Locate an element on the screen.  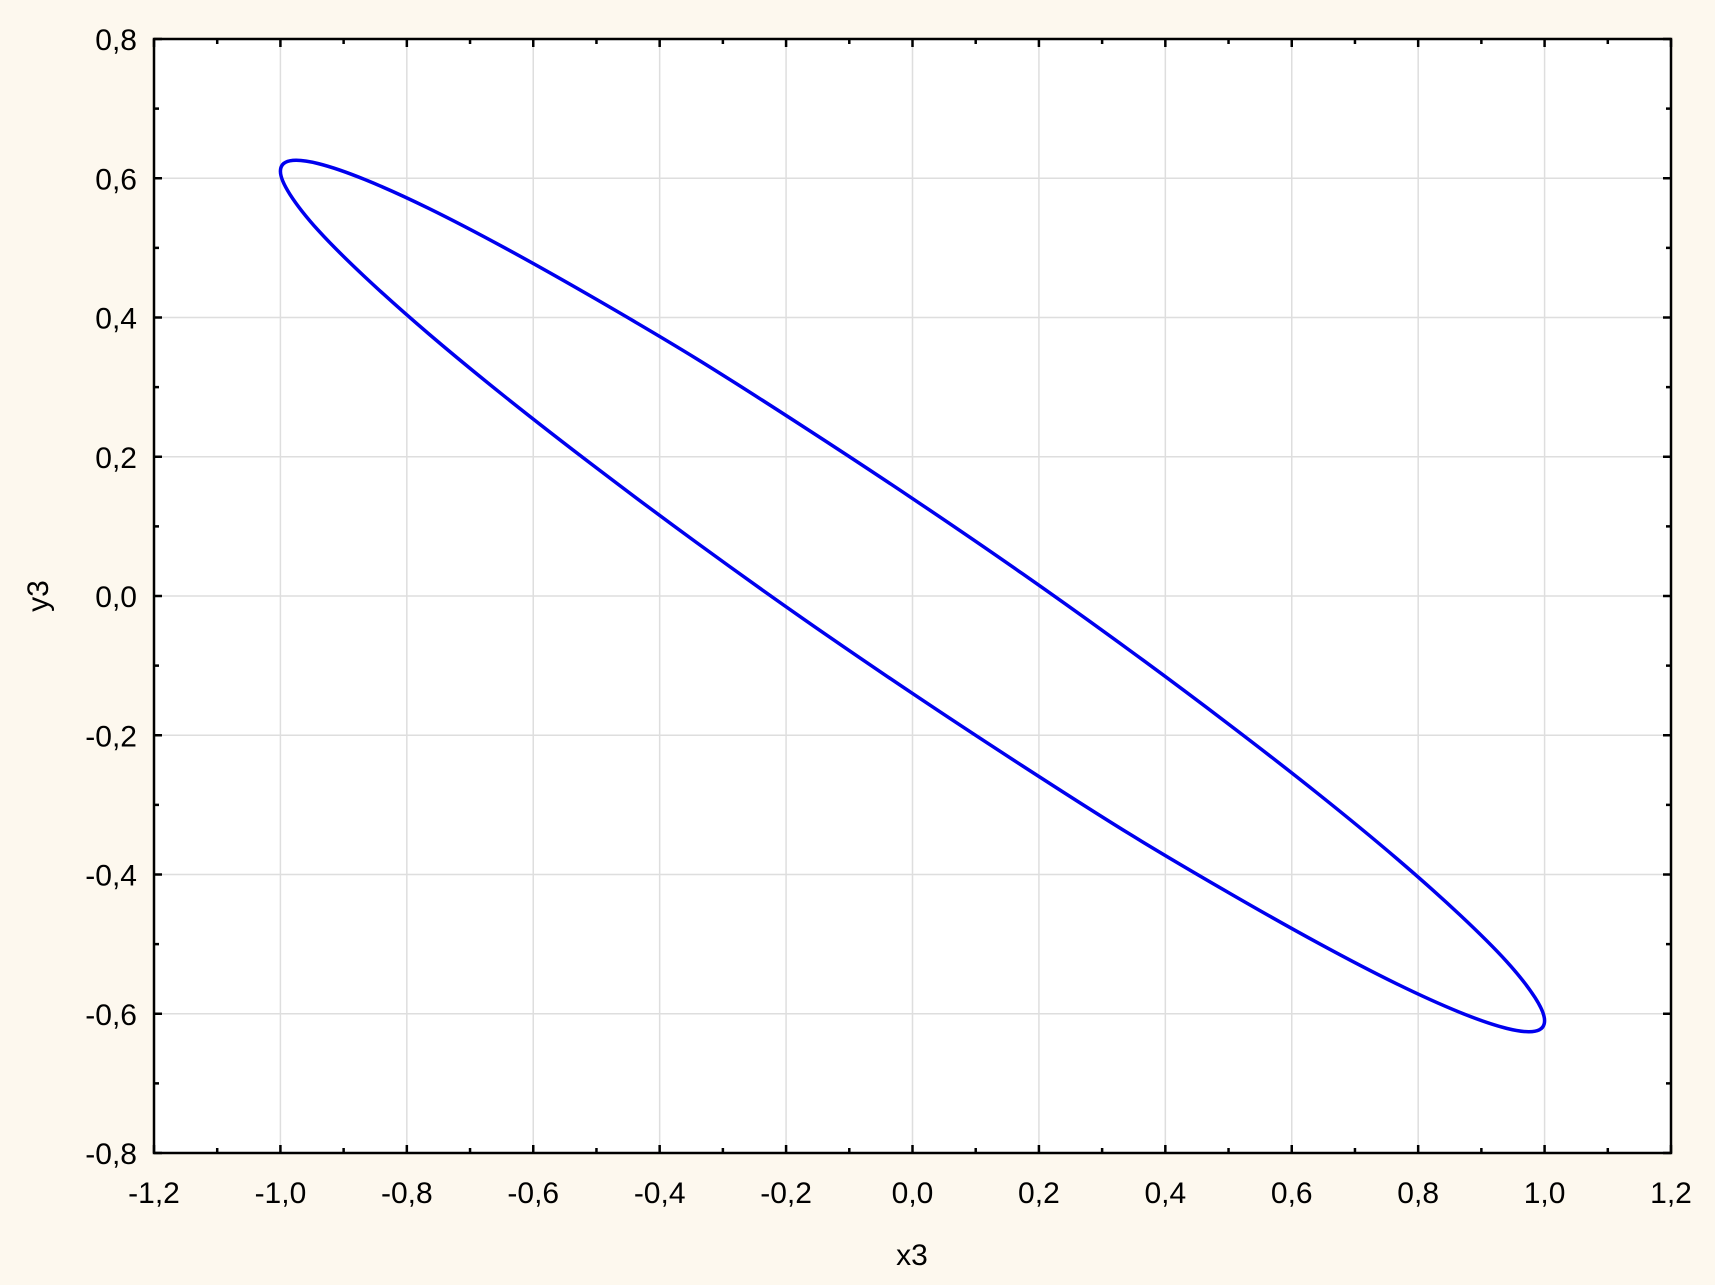
y-tick-label: -0,4 is located at coordinates (111, 876).